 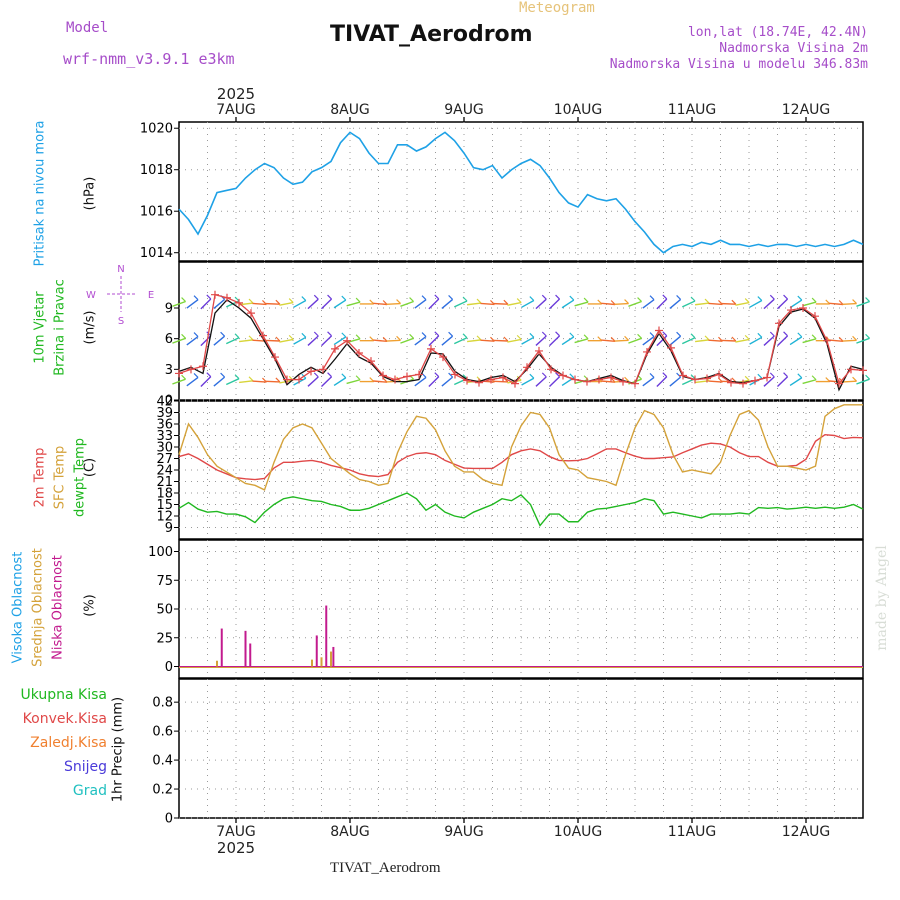 What do you see at coordinates (121, 321) in the screenshot?
I see `compass-S: S` at bounding box center [121, 321].